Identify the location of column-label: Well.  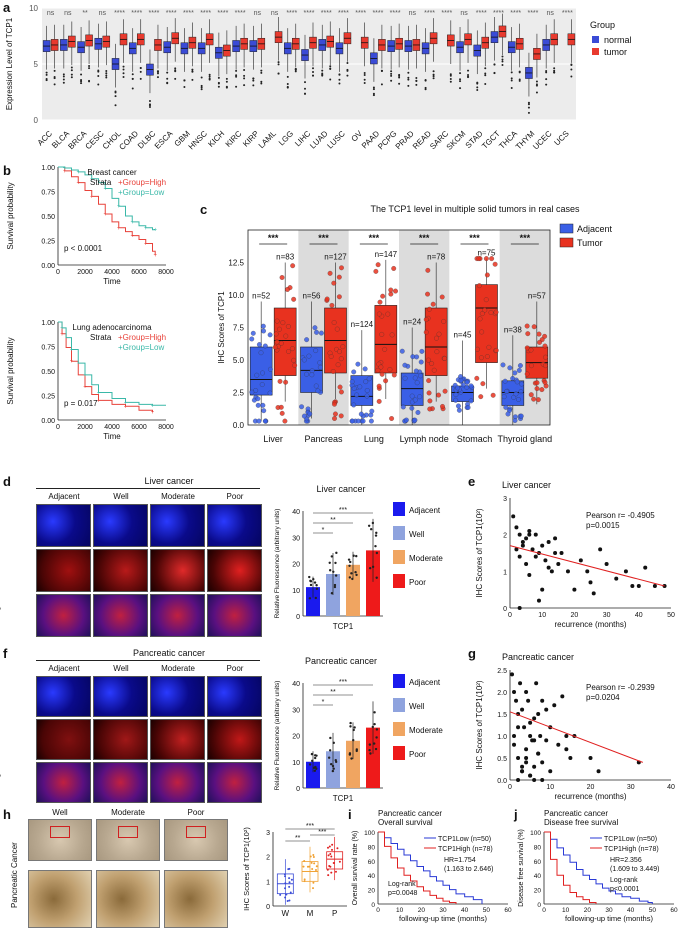
(121, 668).